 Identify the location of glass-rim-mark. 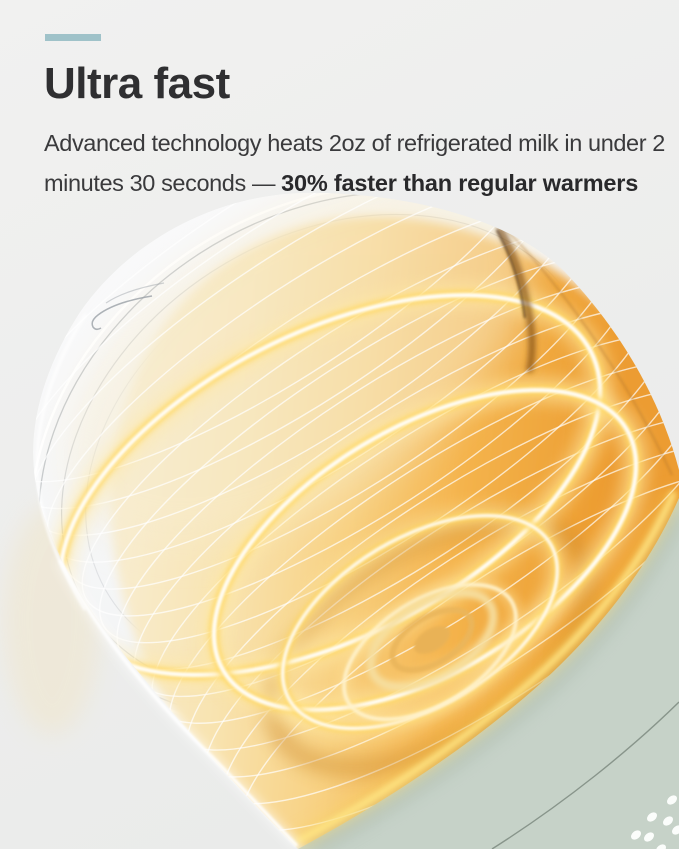
(128, 306).